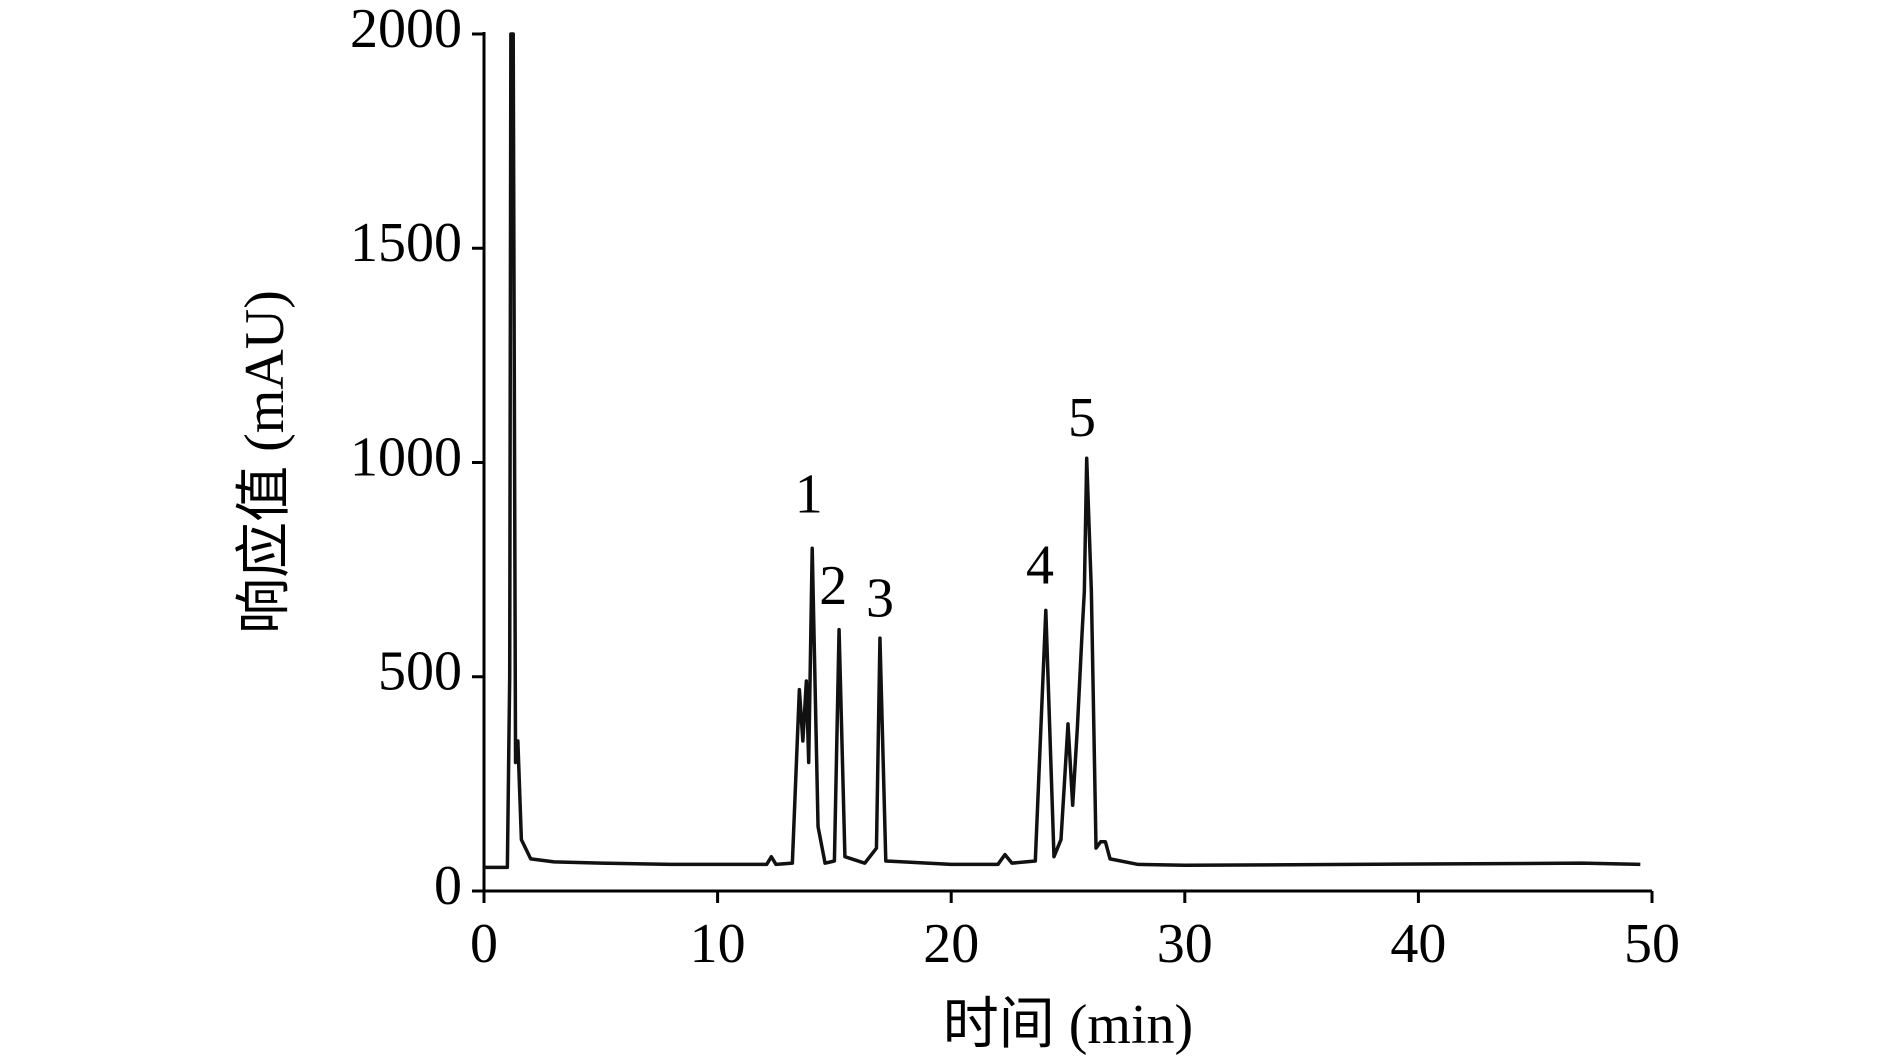 This screenshot has width=1890, height=1063. What do you see at coordinates (951, 944) in the screenshot?
I see `x-tick-label: 20` at bounding box center [951, 944].